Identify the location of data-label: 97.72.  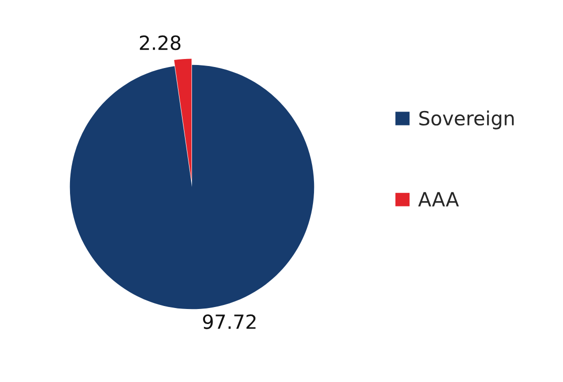
(229, 322).